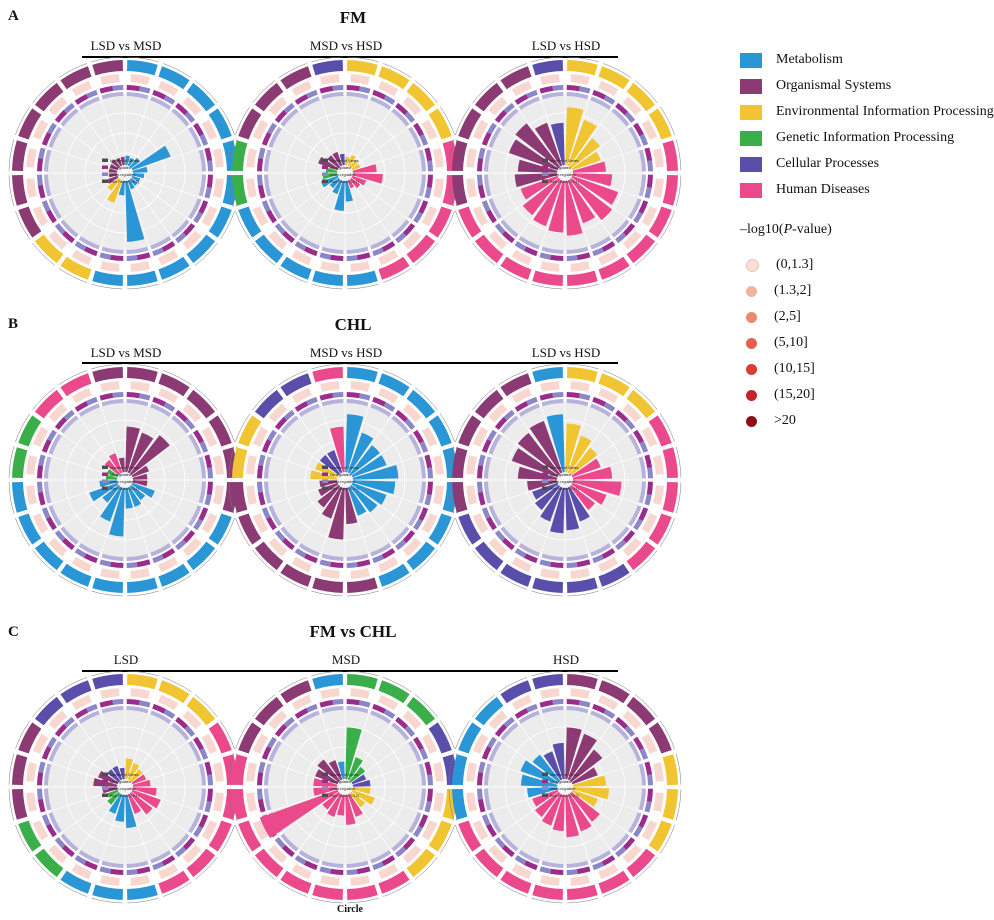  I want to click on inner-legend-swatch, so click(545, 788).